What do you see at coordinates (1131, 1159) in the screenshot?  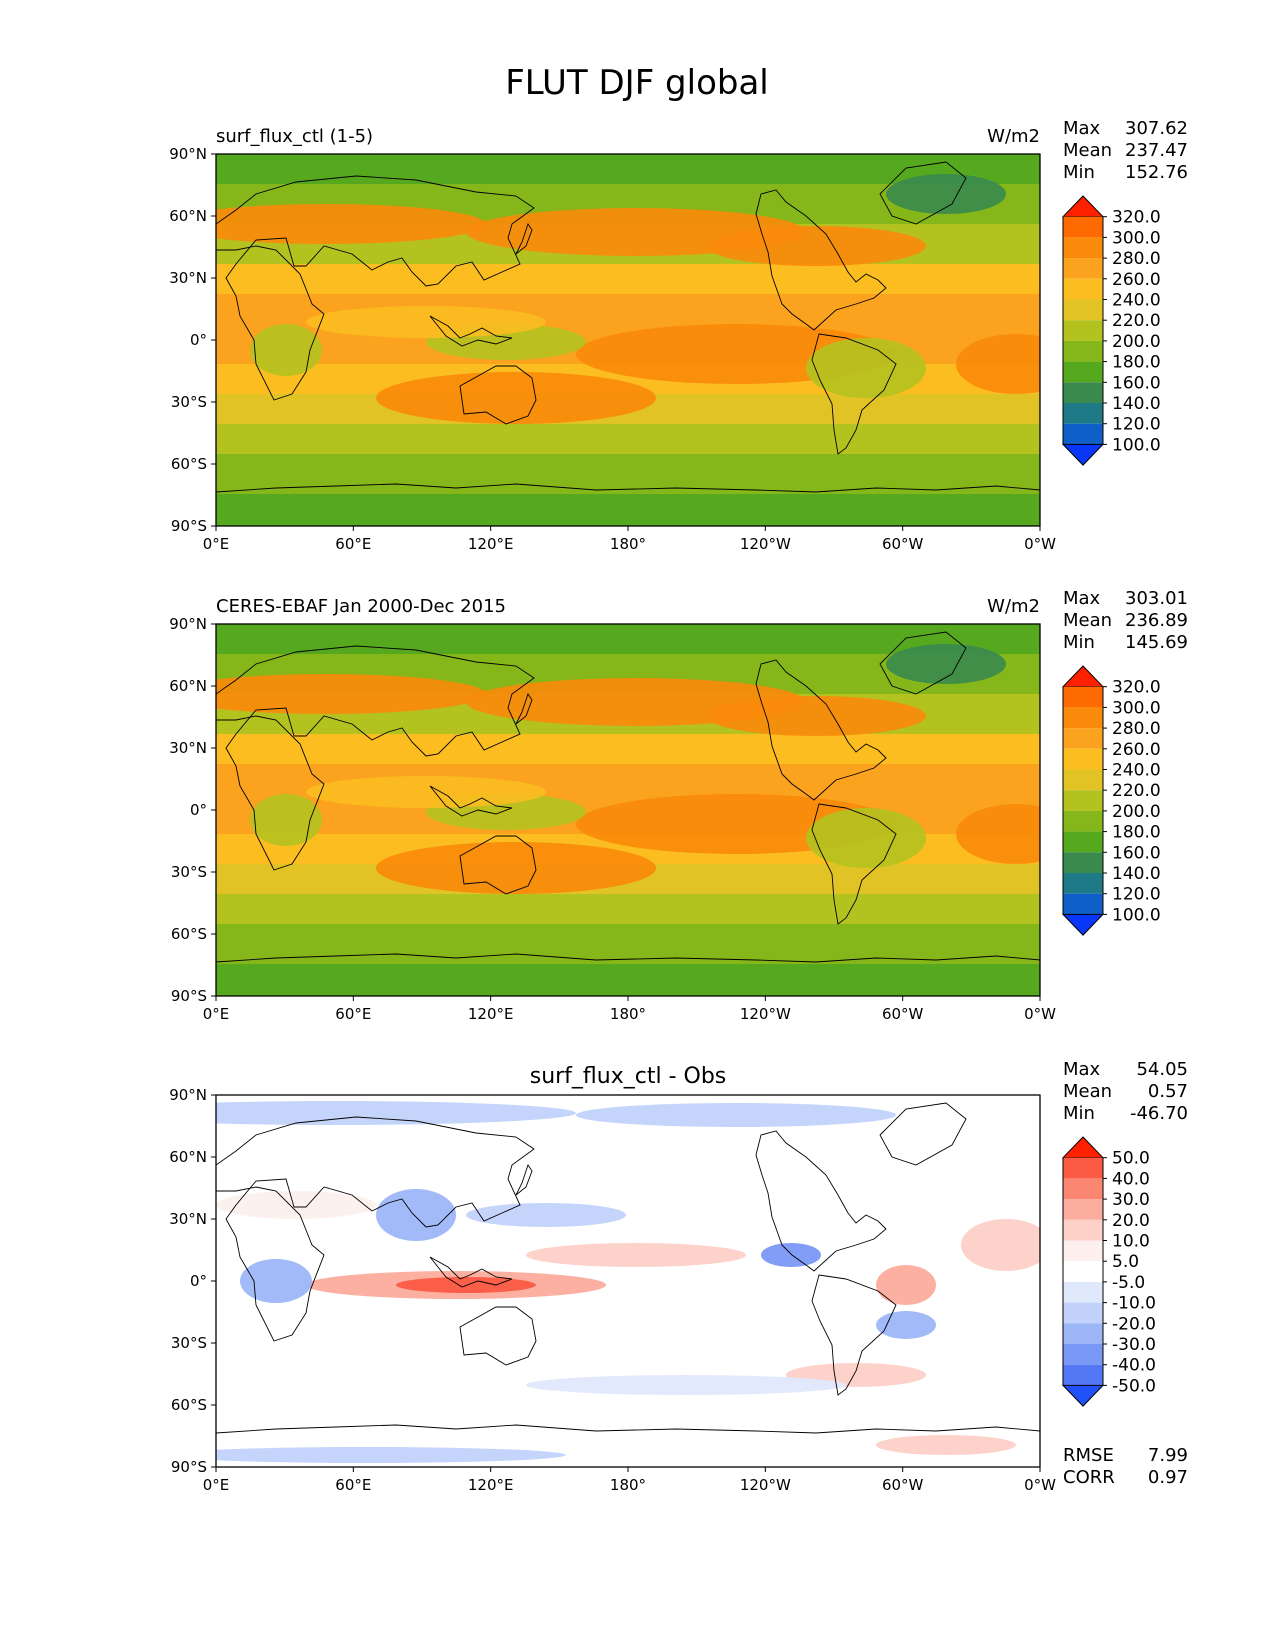 I see `colorbar-label: 50.0` at bounding box center [1131, 1159].